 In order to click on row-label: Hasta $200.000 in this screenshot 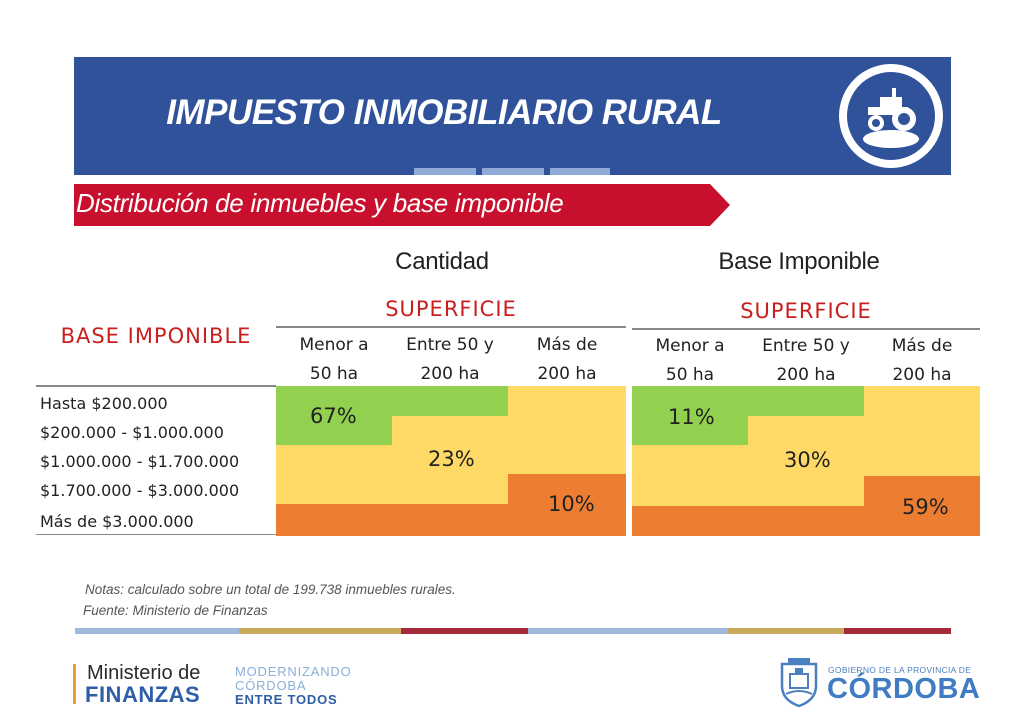, I will do `click(104, 403)`.